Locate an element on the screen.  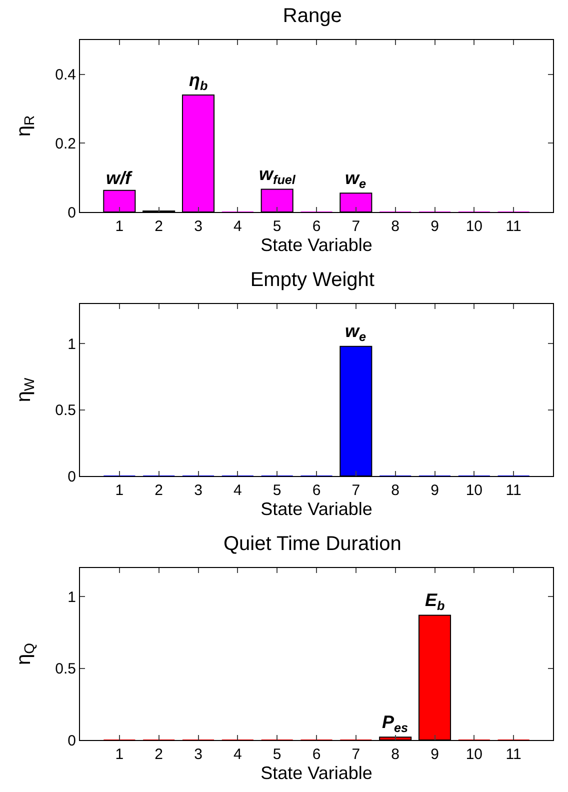
annotation: η$_{b}$ is located at coordinates (198, 81).